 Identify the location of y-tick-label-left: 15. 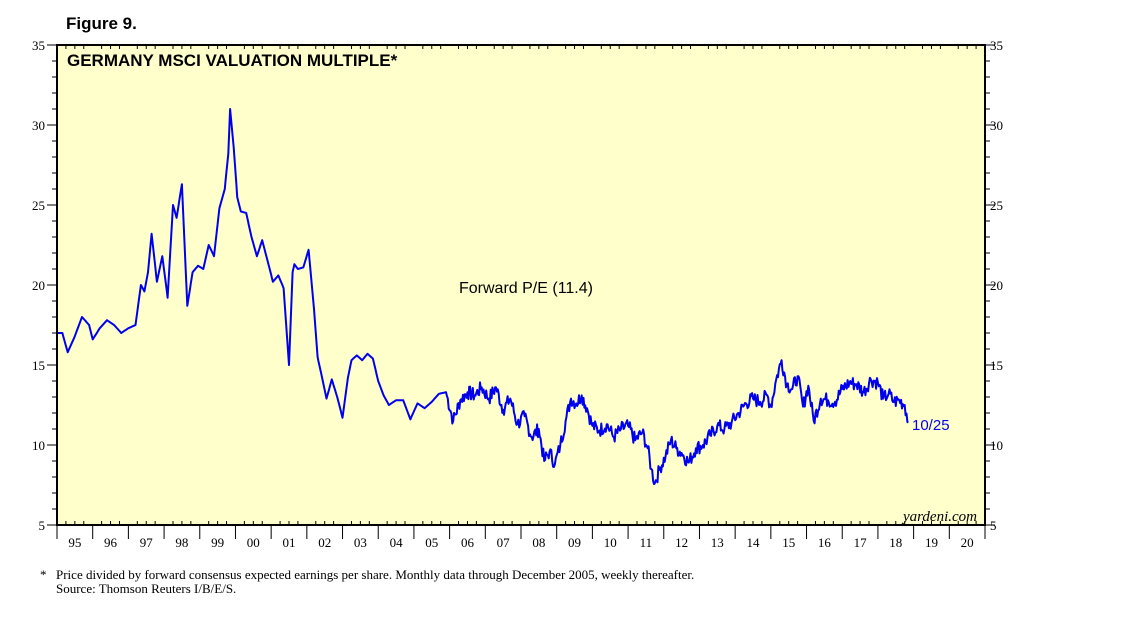
(38, 365).